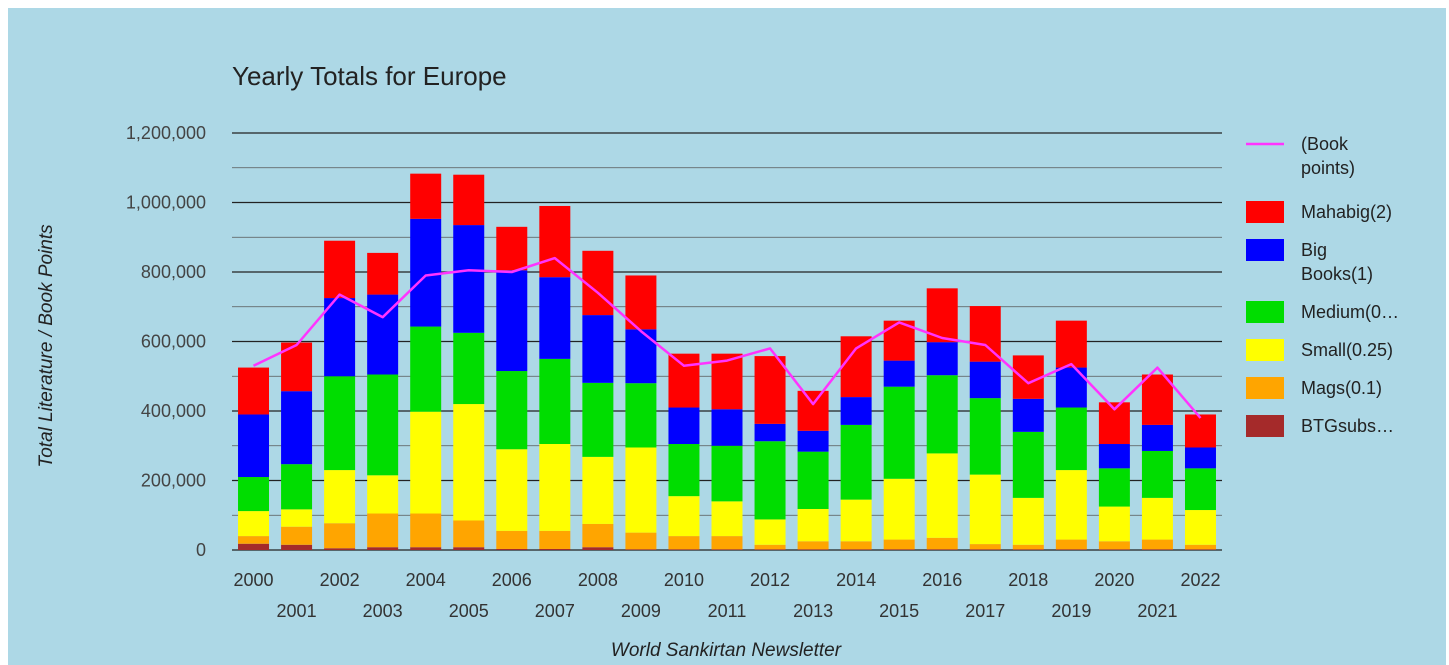  I want to click on legend-label: Books(1), so click(1337, 274).